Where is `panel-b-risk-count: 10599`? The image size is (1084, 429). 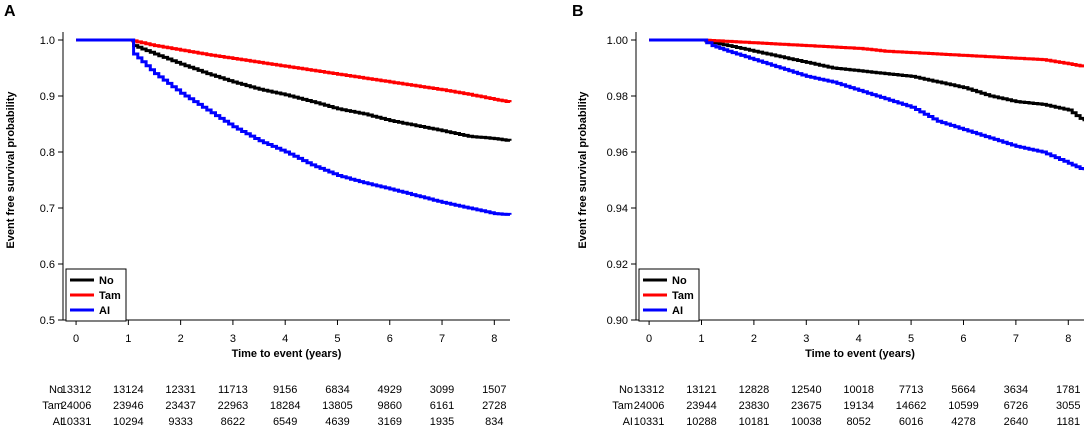
panel-b-risk-count: 10599 is located at coordinates (963, 406).